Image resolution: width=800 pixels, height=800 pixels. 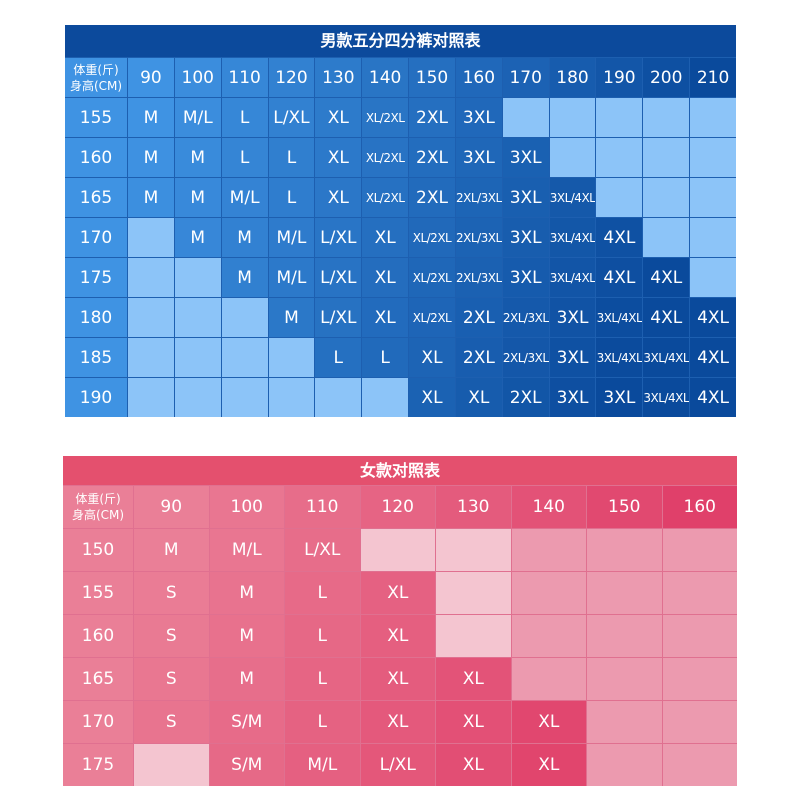 I want to click on height-label: 155, so click(x=98, y=593).